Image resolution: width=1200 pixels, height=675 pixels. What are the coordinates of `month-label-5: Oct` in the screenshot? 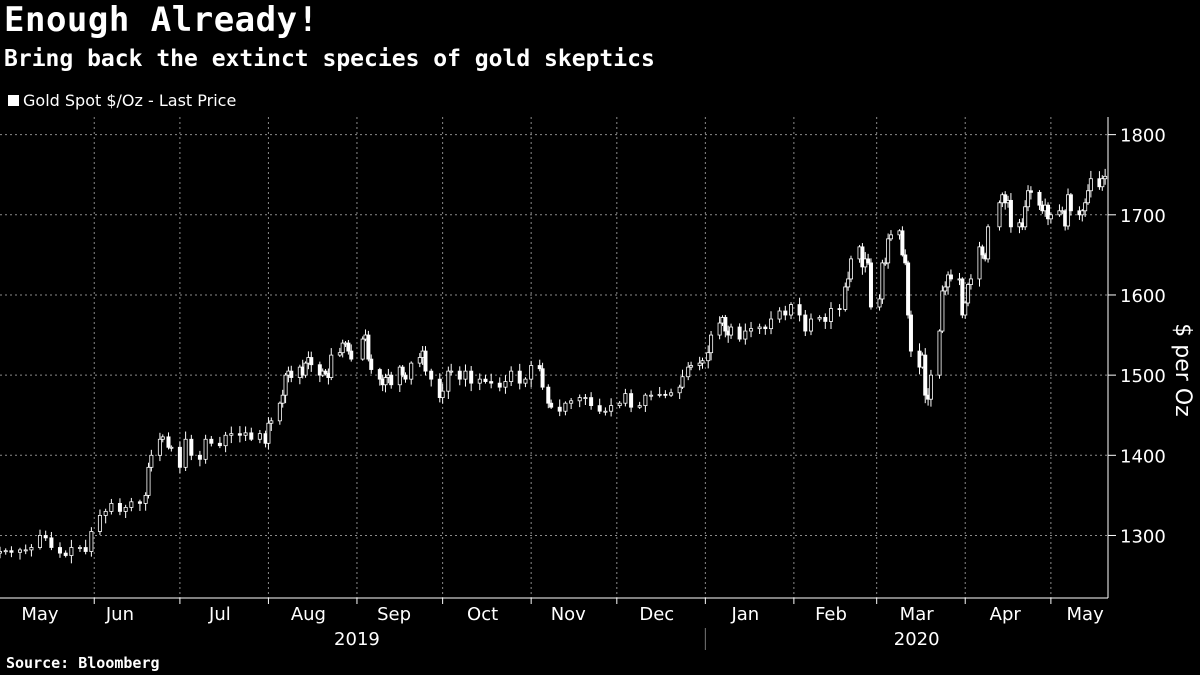 It's located at (482, 614).